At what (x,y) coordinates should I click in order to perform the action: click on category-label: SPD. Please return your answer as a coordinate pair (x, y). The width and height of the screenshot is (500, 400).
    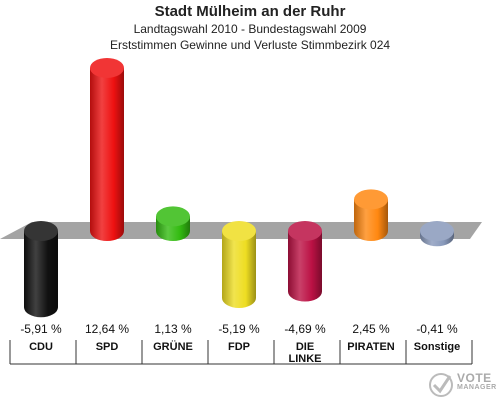
    Looking at the image, I should click on (107, 347).